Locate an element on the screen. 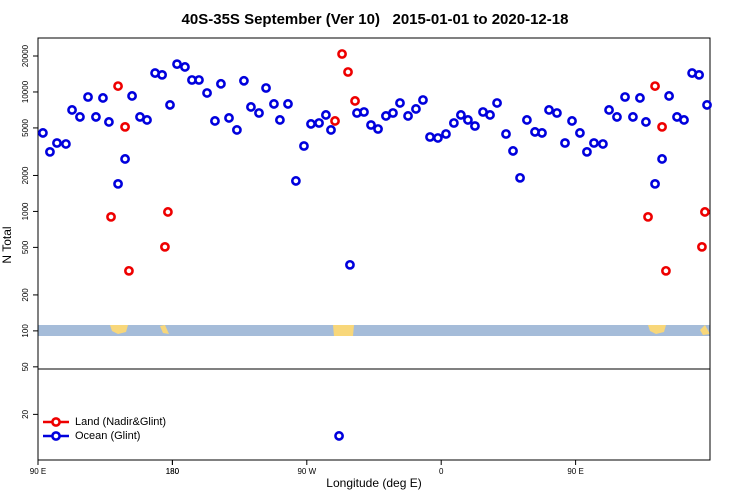  y-axis-label: N Total is located at coordinates (7, 244).